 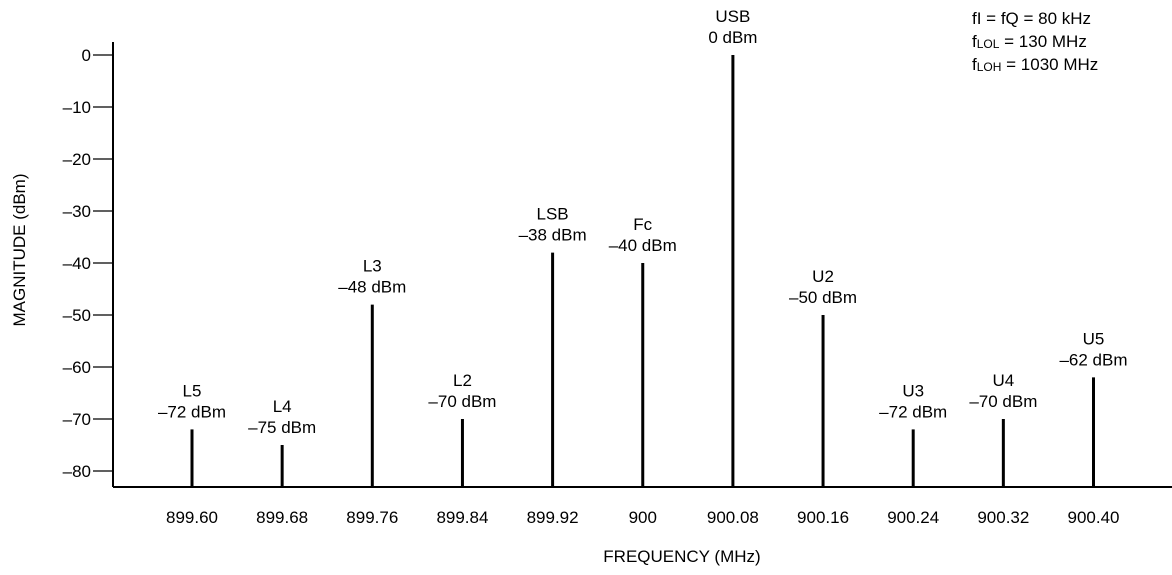 I want to click on spectral-line-name: U2, so click(x=823, y=276).